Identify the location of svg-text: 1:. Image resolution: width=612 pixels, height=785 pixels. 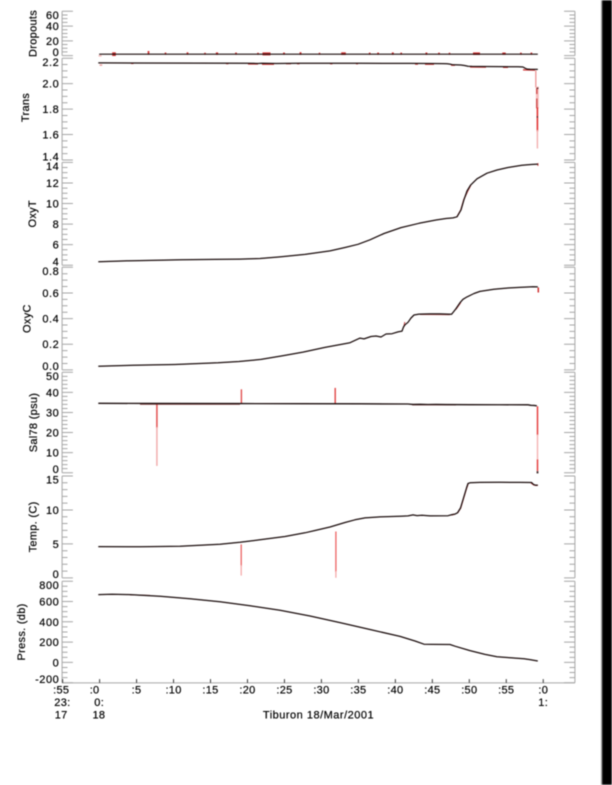
(543, 703).